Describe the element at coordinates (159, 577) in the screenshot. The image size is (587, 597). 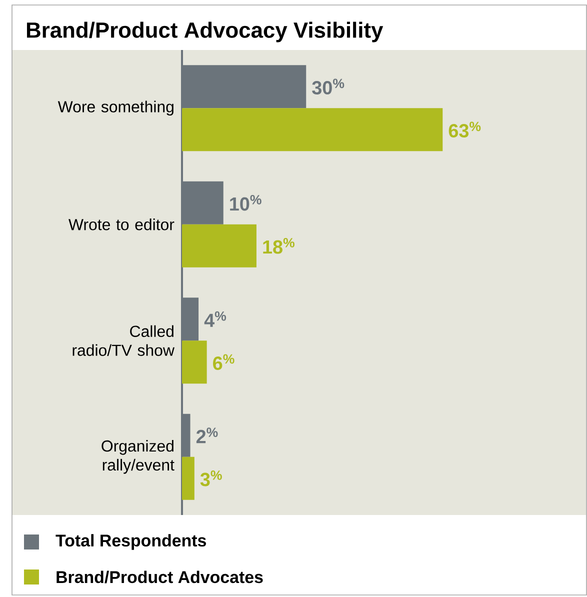
I see `legend-label: Brand/Product Advocates` at that location.